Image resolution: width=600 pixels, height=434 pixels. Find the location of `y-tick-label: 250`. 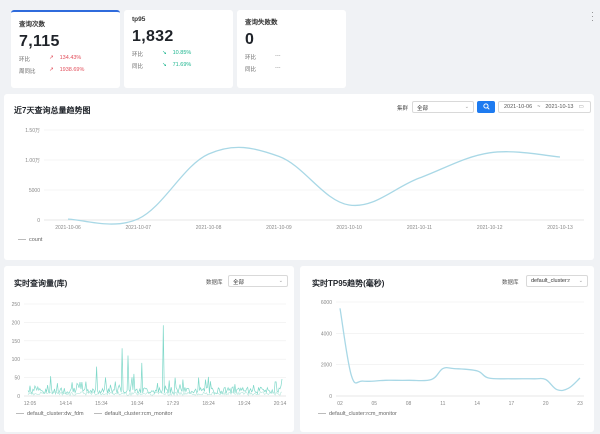

y-tick-label: 250 is located at coordinates (16, 305).